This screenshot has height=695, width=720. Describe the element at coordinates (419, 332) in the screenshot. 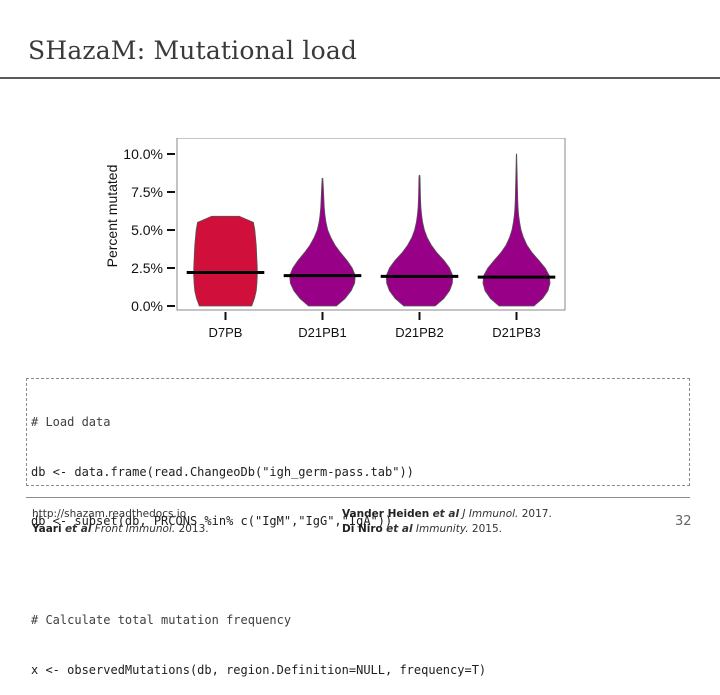

I see `x-tick-label: D21PB2` at that location.